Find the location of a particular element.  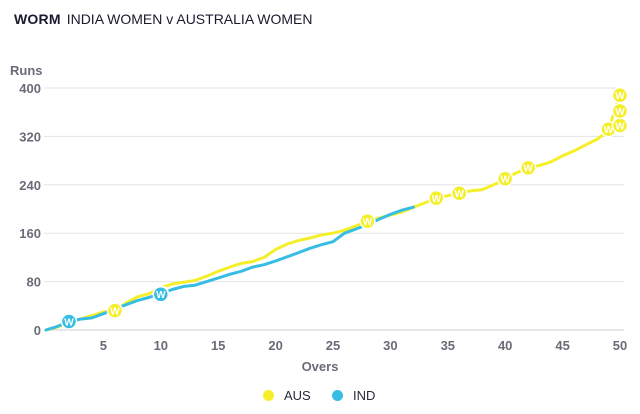

wicket-marker-ind-2: W is located at coordinates (161, 294).